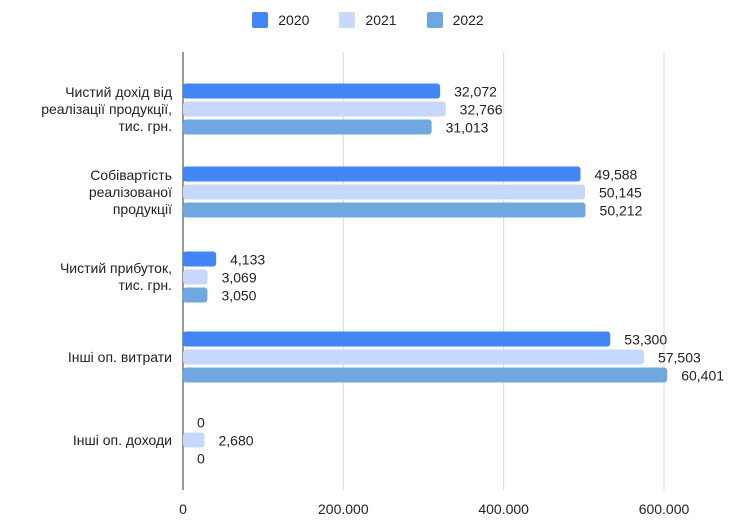 Image resolution: width=736 pixels, height=524 pixels. Describe the element at coordinates (343, 509) in the screenshot. I see `x-tick-label: 200.000` at that location.